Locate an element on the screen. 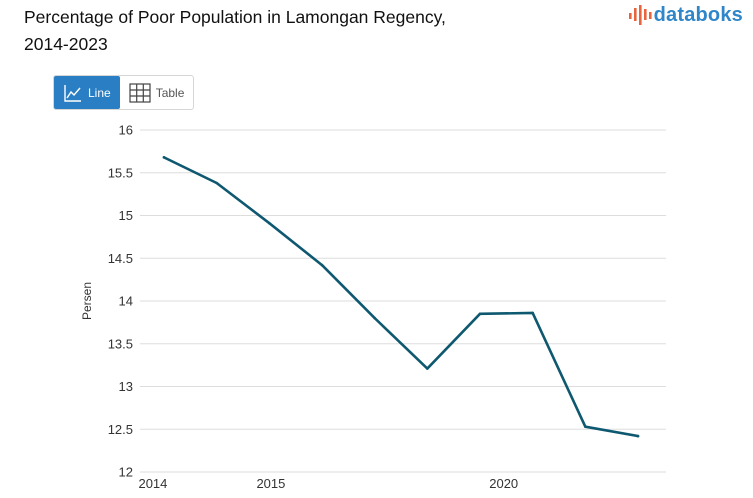 Image resolution: width=753 pixels, height=498 pixels. x-tick-label: 2020 is located at coordinates (503, 483).